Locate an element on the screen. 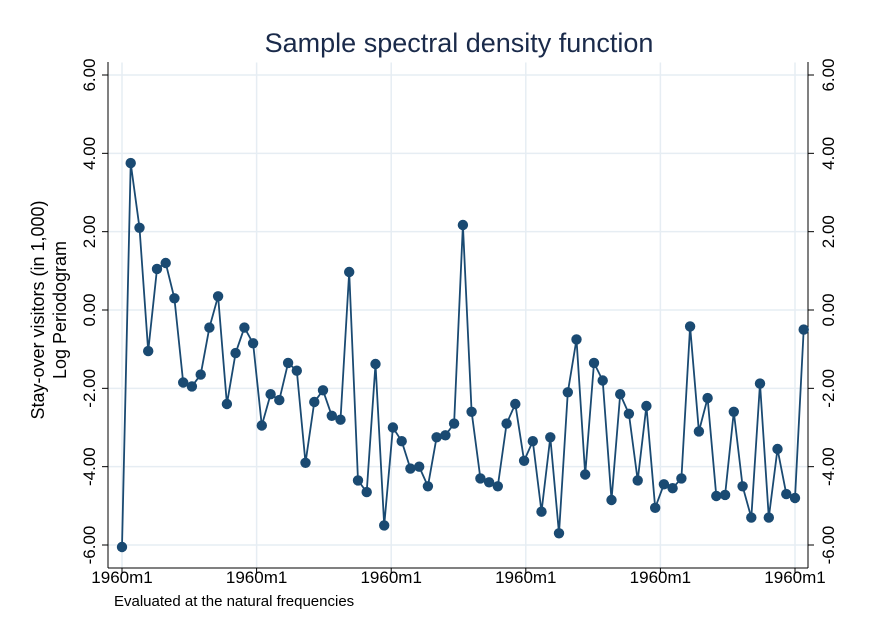  y-tick-label-left: -2.00 is located at coordinates (89, 388).